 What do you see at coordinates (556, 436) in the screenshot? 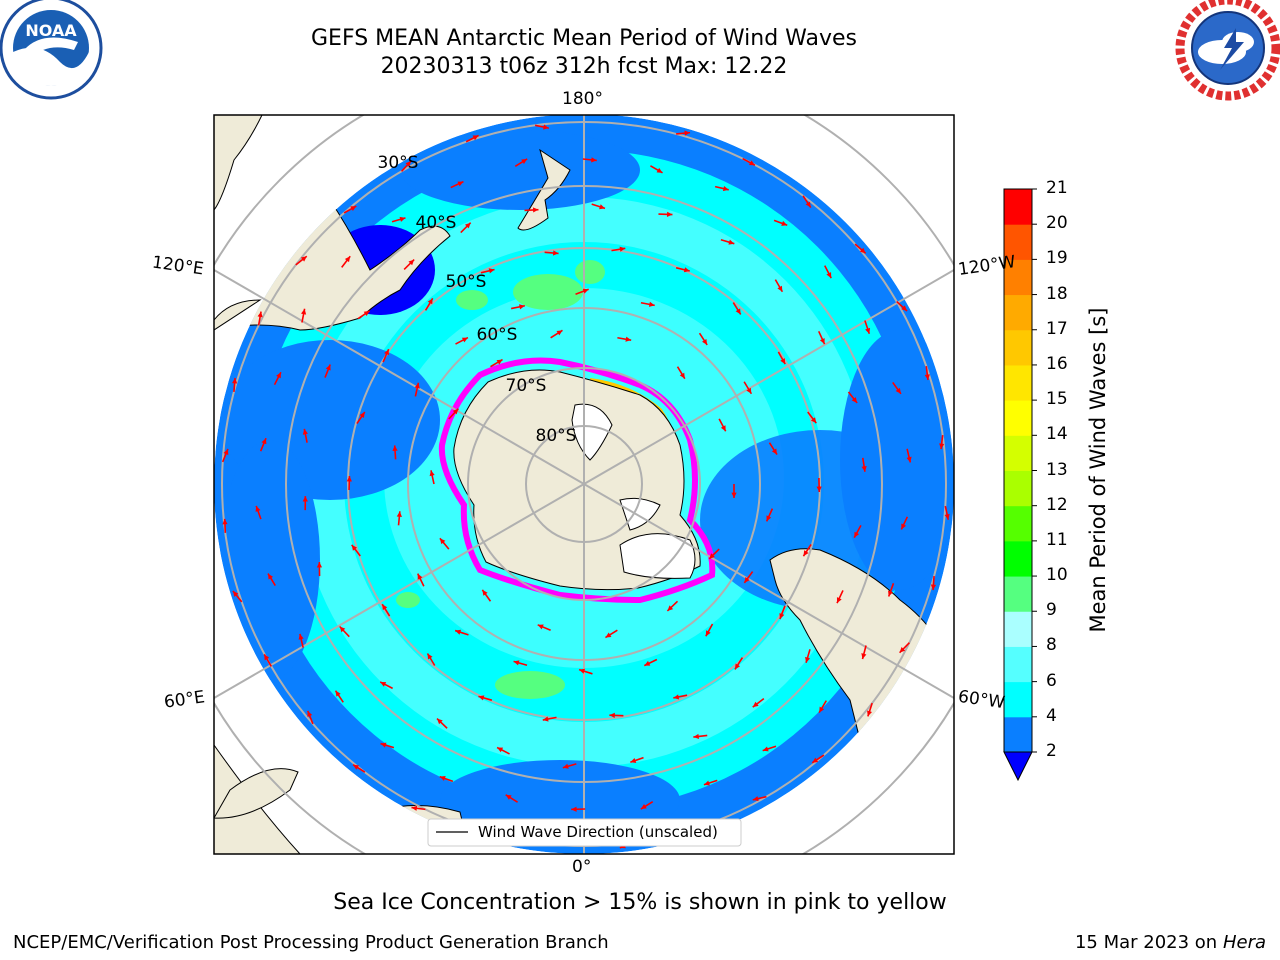
I see `lat-label-80s: 80°S` at bounding box center [556, 436].